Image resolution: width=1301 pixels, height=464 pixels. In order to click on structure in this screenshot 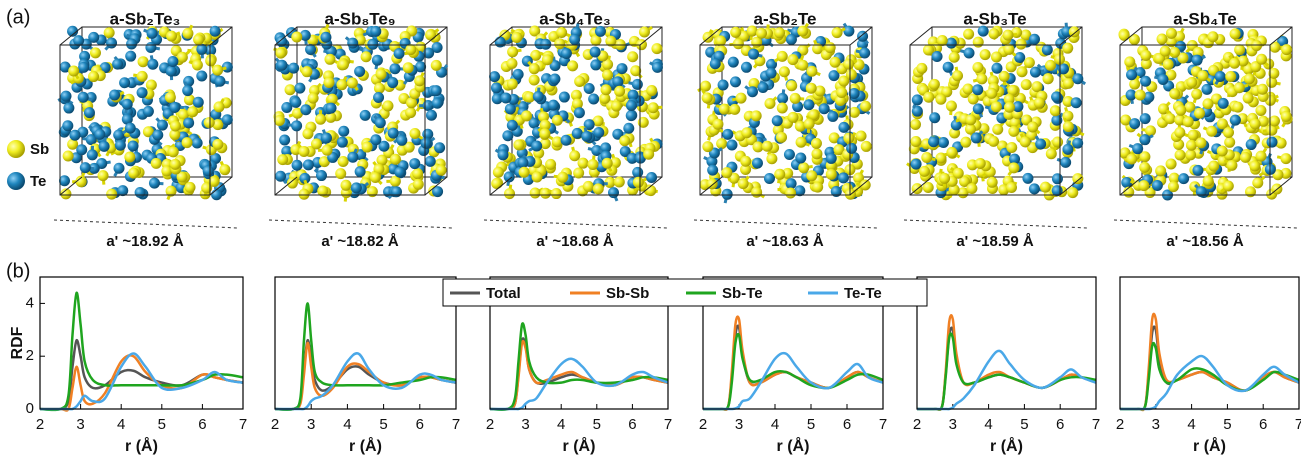, I will do `click(145, 112)`.